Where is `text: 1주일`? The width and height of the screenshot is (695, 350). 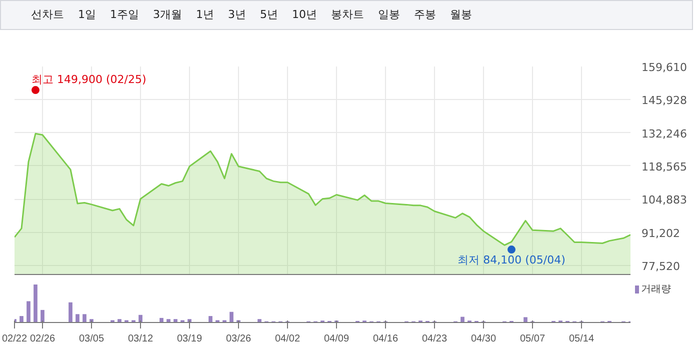 text: 1주일 is located at coordinates (124, 15).